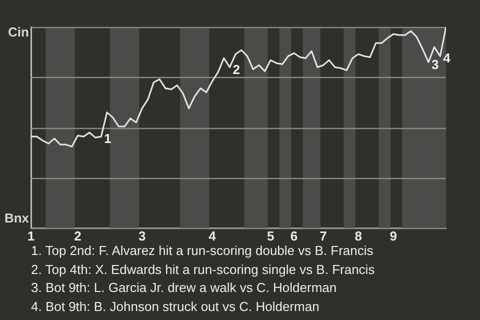 The image size is (480, 320). What do you see at coordinates (447, 58) in the screenshot?
I see `annotation: 4` at bounding box center [447, 58].